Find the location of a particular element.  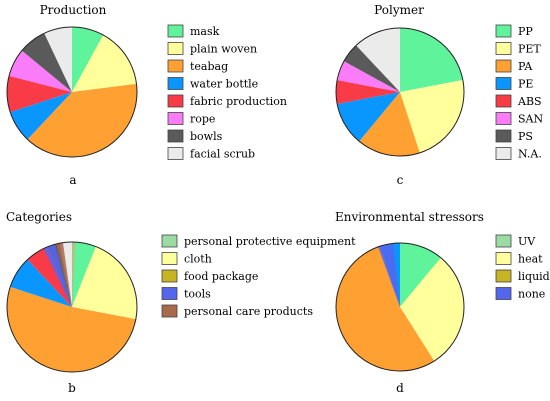

pie-slice-teabag is located at coordinates (82, 120).